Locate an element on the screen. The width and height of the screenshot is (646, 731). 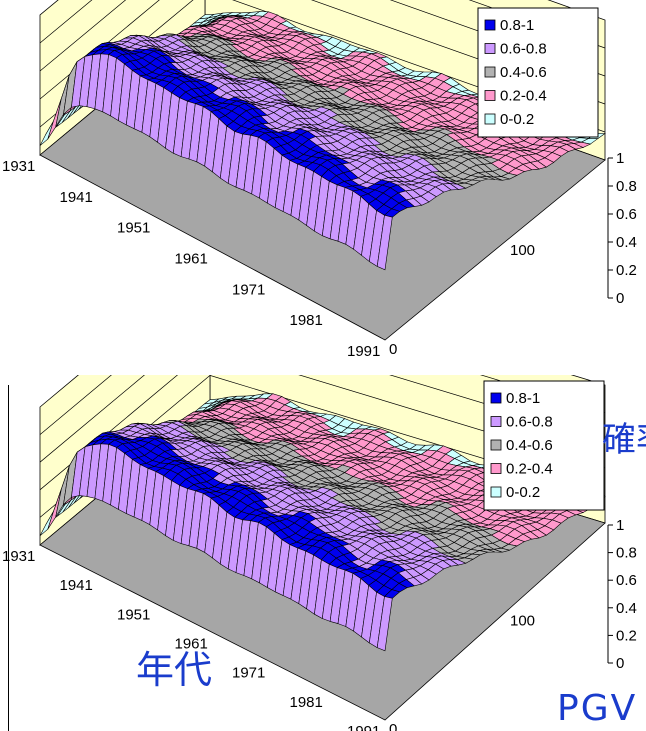
annotation-pgv: PGV is located at coordinates (597, 708).